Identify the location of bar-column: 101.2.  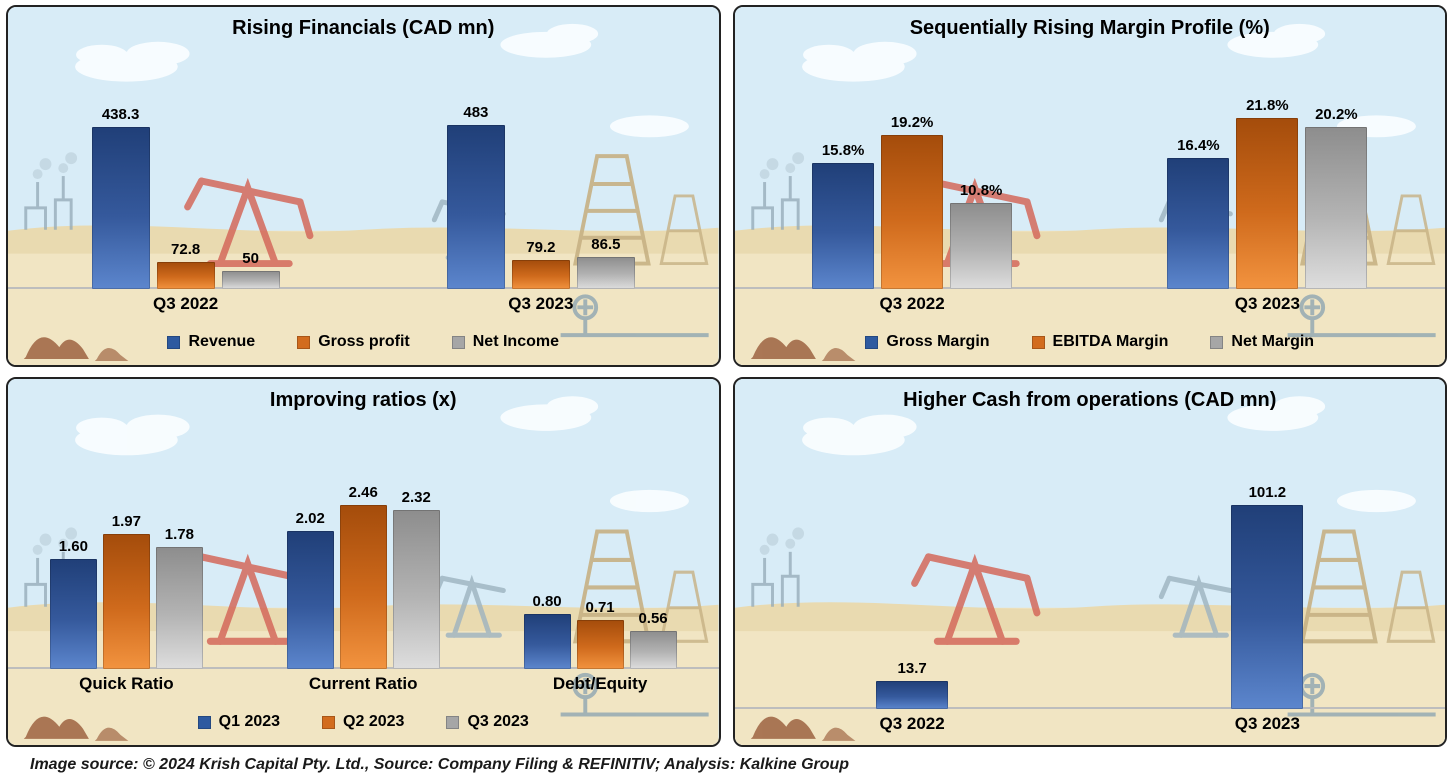
(1267, 596).